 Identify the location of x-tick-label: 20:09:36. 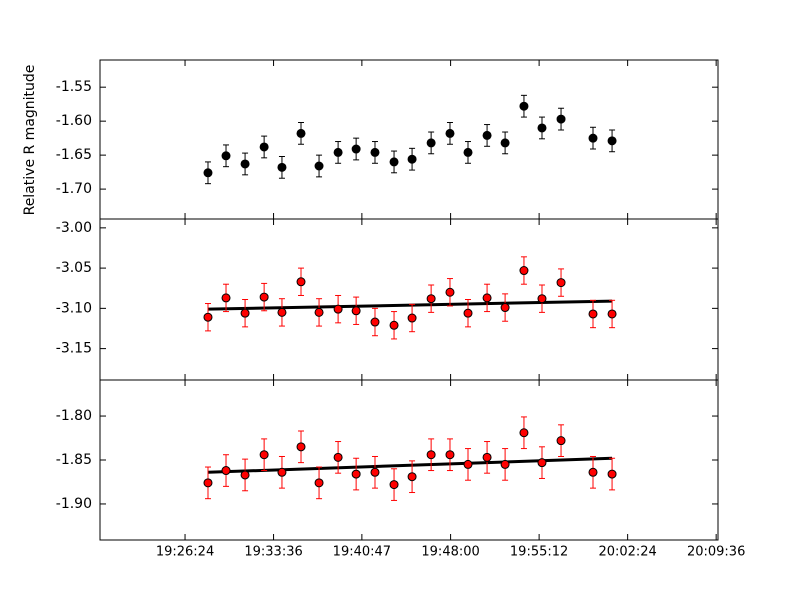
(716, 552).